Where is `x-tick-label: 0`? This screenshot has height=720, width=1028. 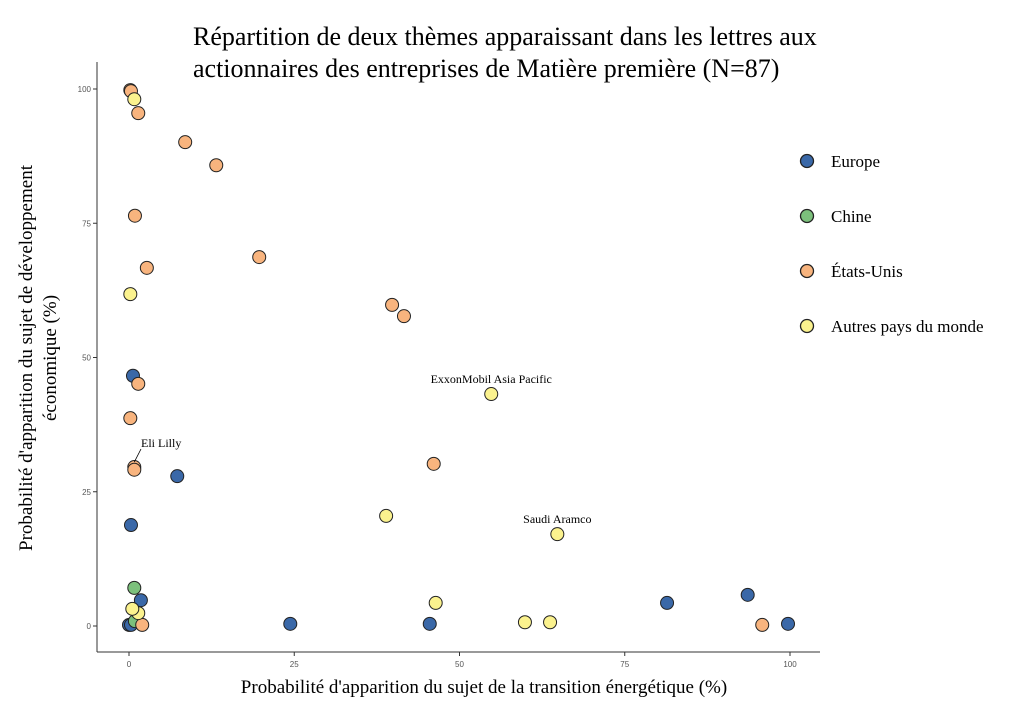
x-tick-label: 0 is located at coordinates (129, 664).